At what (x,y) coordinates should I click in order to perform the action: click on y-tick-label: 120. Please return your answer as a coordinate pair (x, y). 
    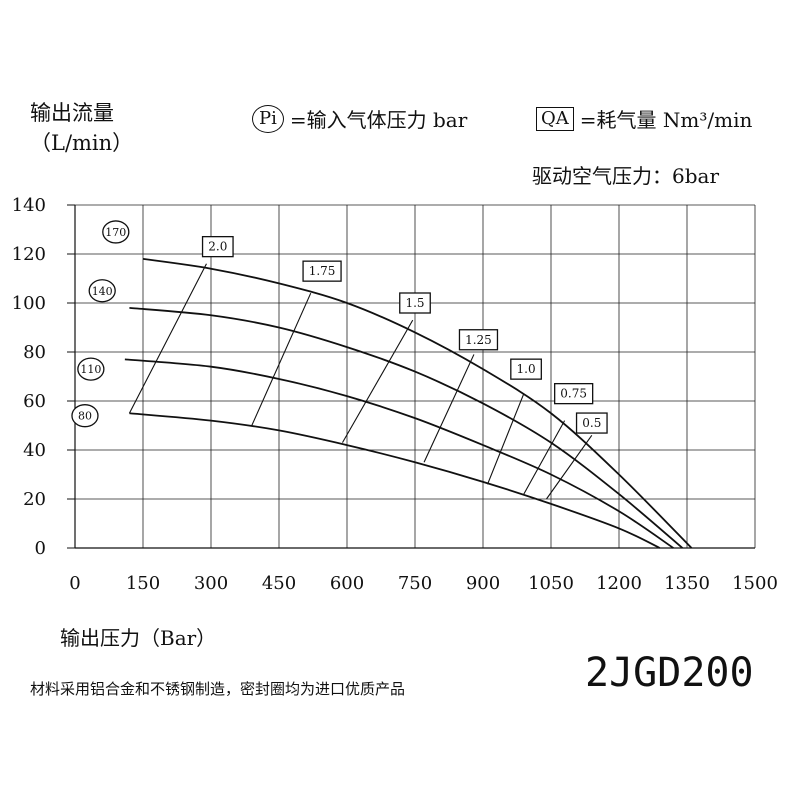
    Looking at the image, I should click on (29, 254).